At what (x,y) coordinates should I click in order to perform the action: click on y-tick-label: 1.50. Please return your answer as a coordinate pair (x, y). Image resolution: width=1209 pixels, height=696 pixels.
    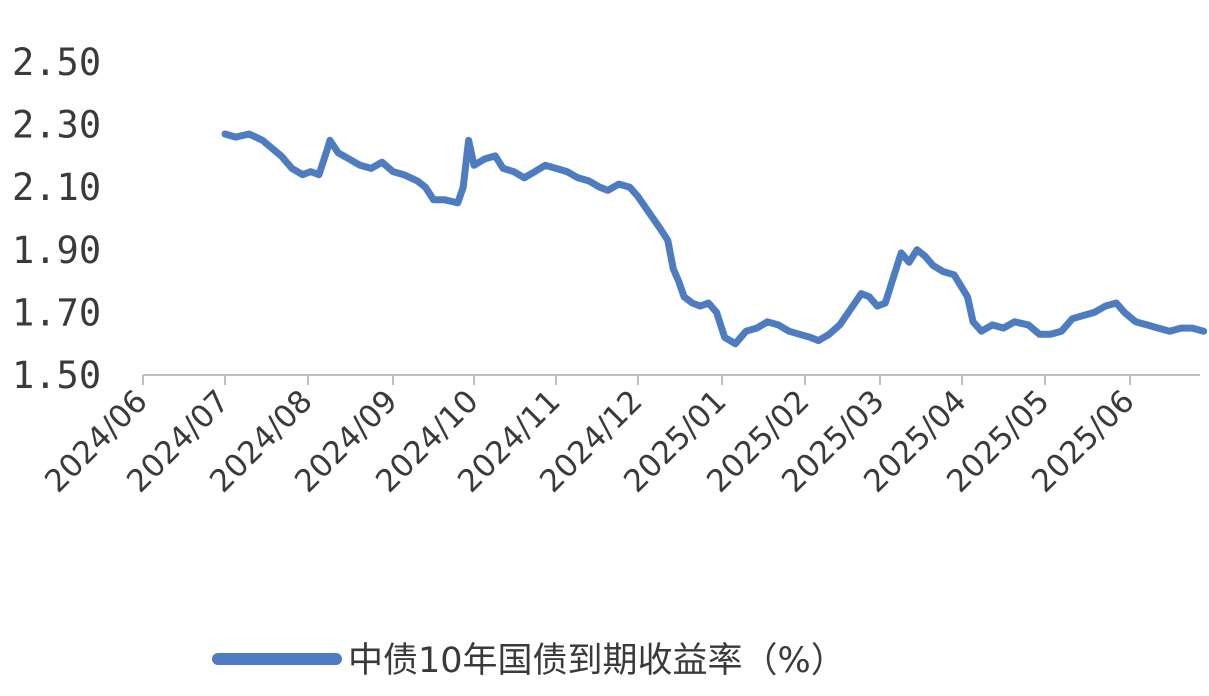
    Looking at the image, I should click on (56, 375).